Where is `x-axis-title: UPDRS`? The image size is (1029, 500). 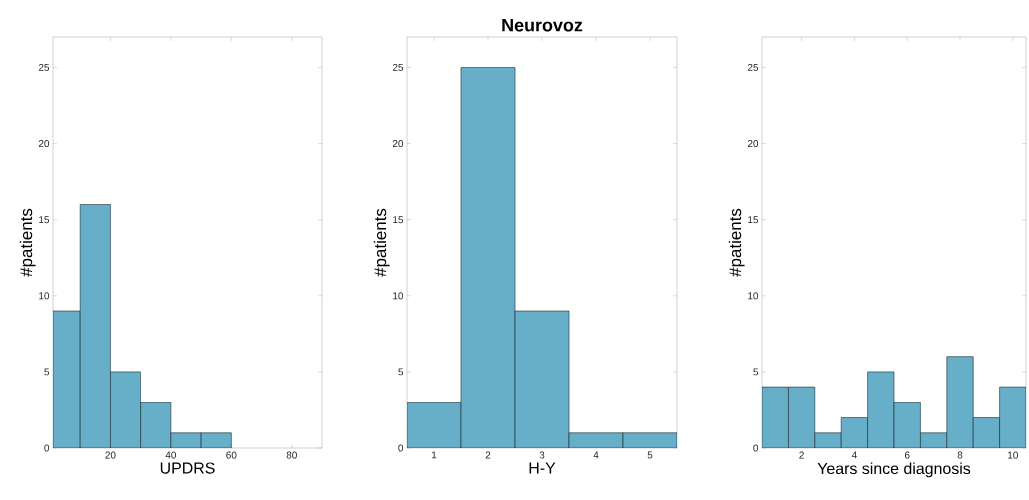 x-axis-title: UPDRS is located at coordinates (187, 468).